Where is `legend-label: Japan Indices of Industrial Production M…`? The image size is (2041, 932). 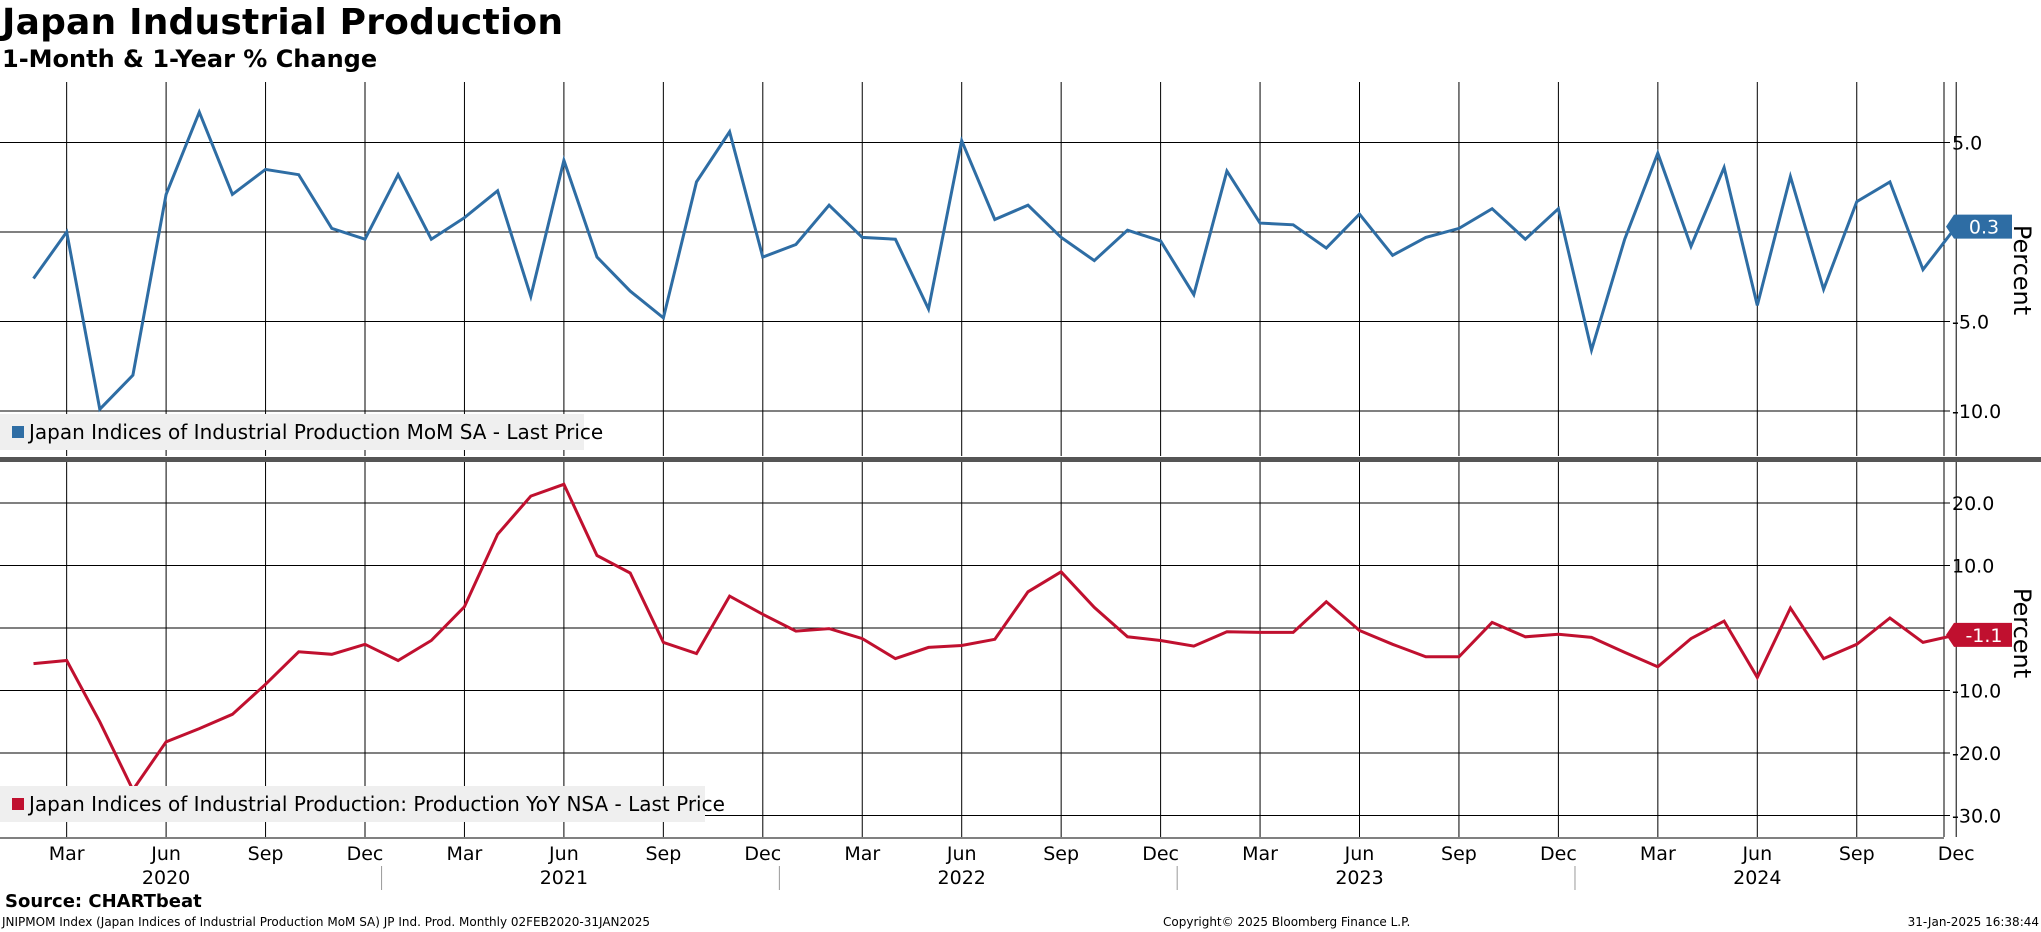
legend-label: Japan Indices of Industrial Production M… is located at coordinates (315, 432).